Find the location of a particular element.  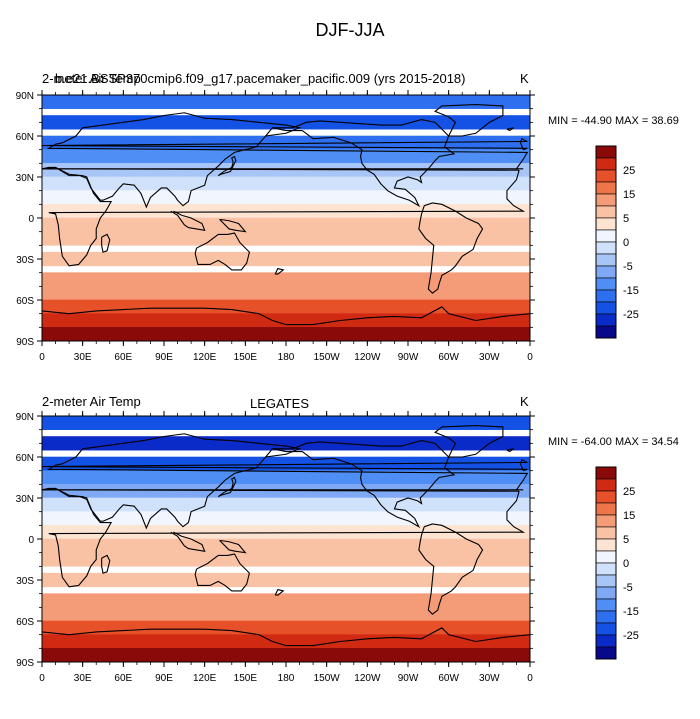

colorbar-top: 25 15 5 0 -5 -15 -25 is located at coordinates (617, 242).